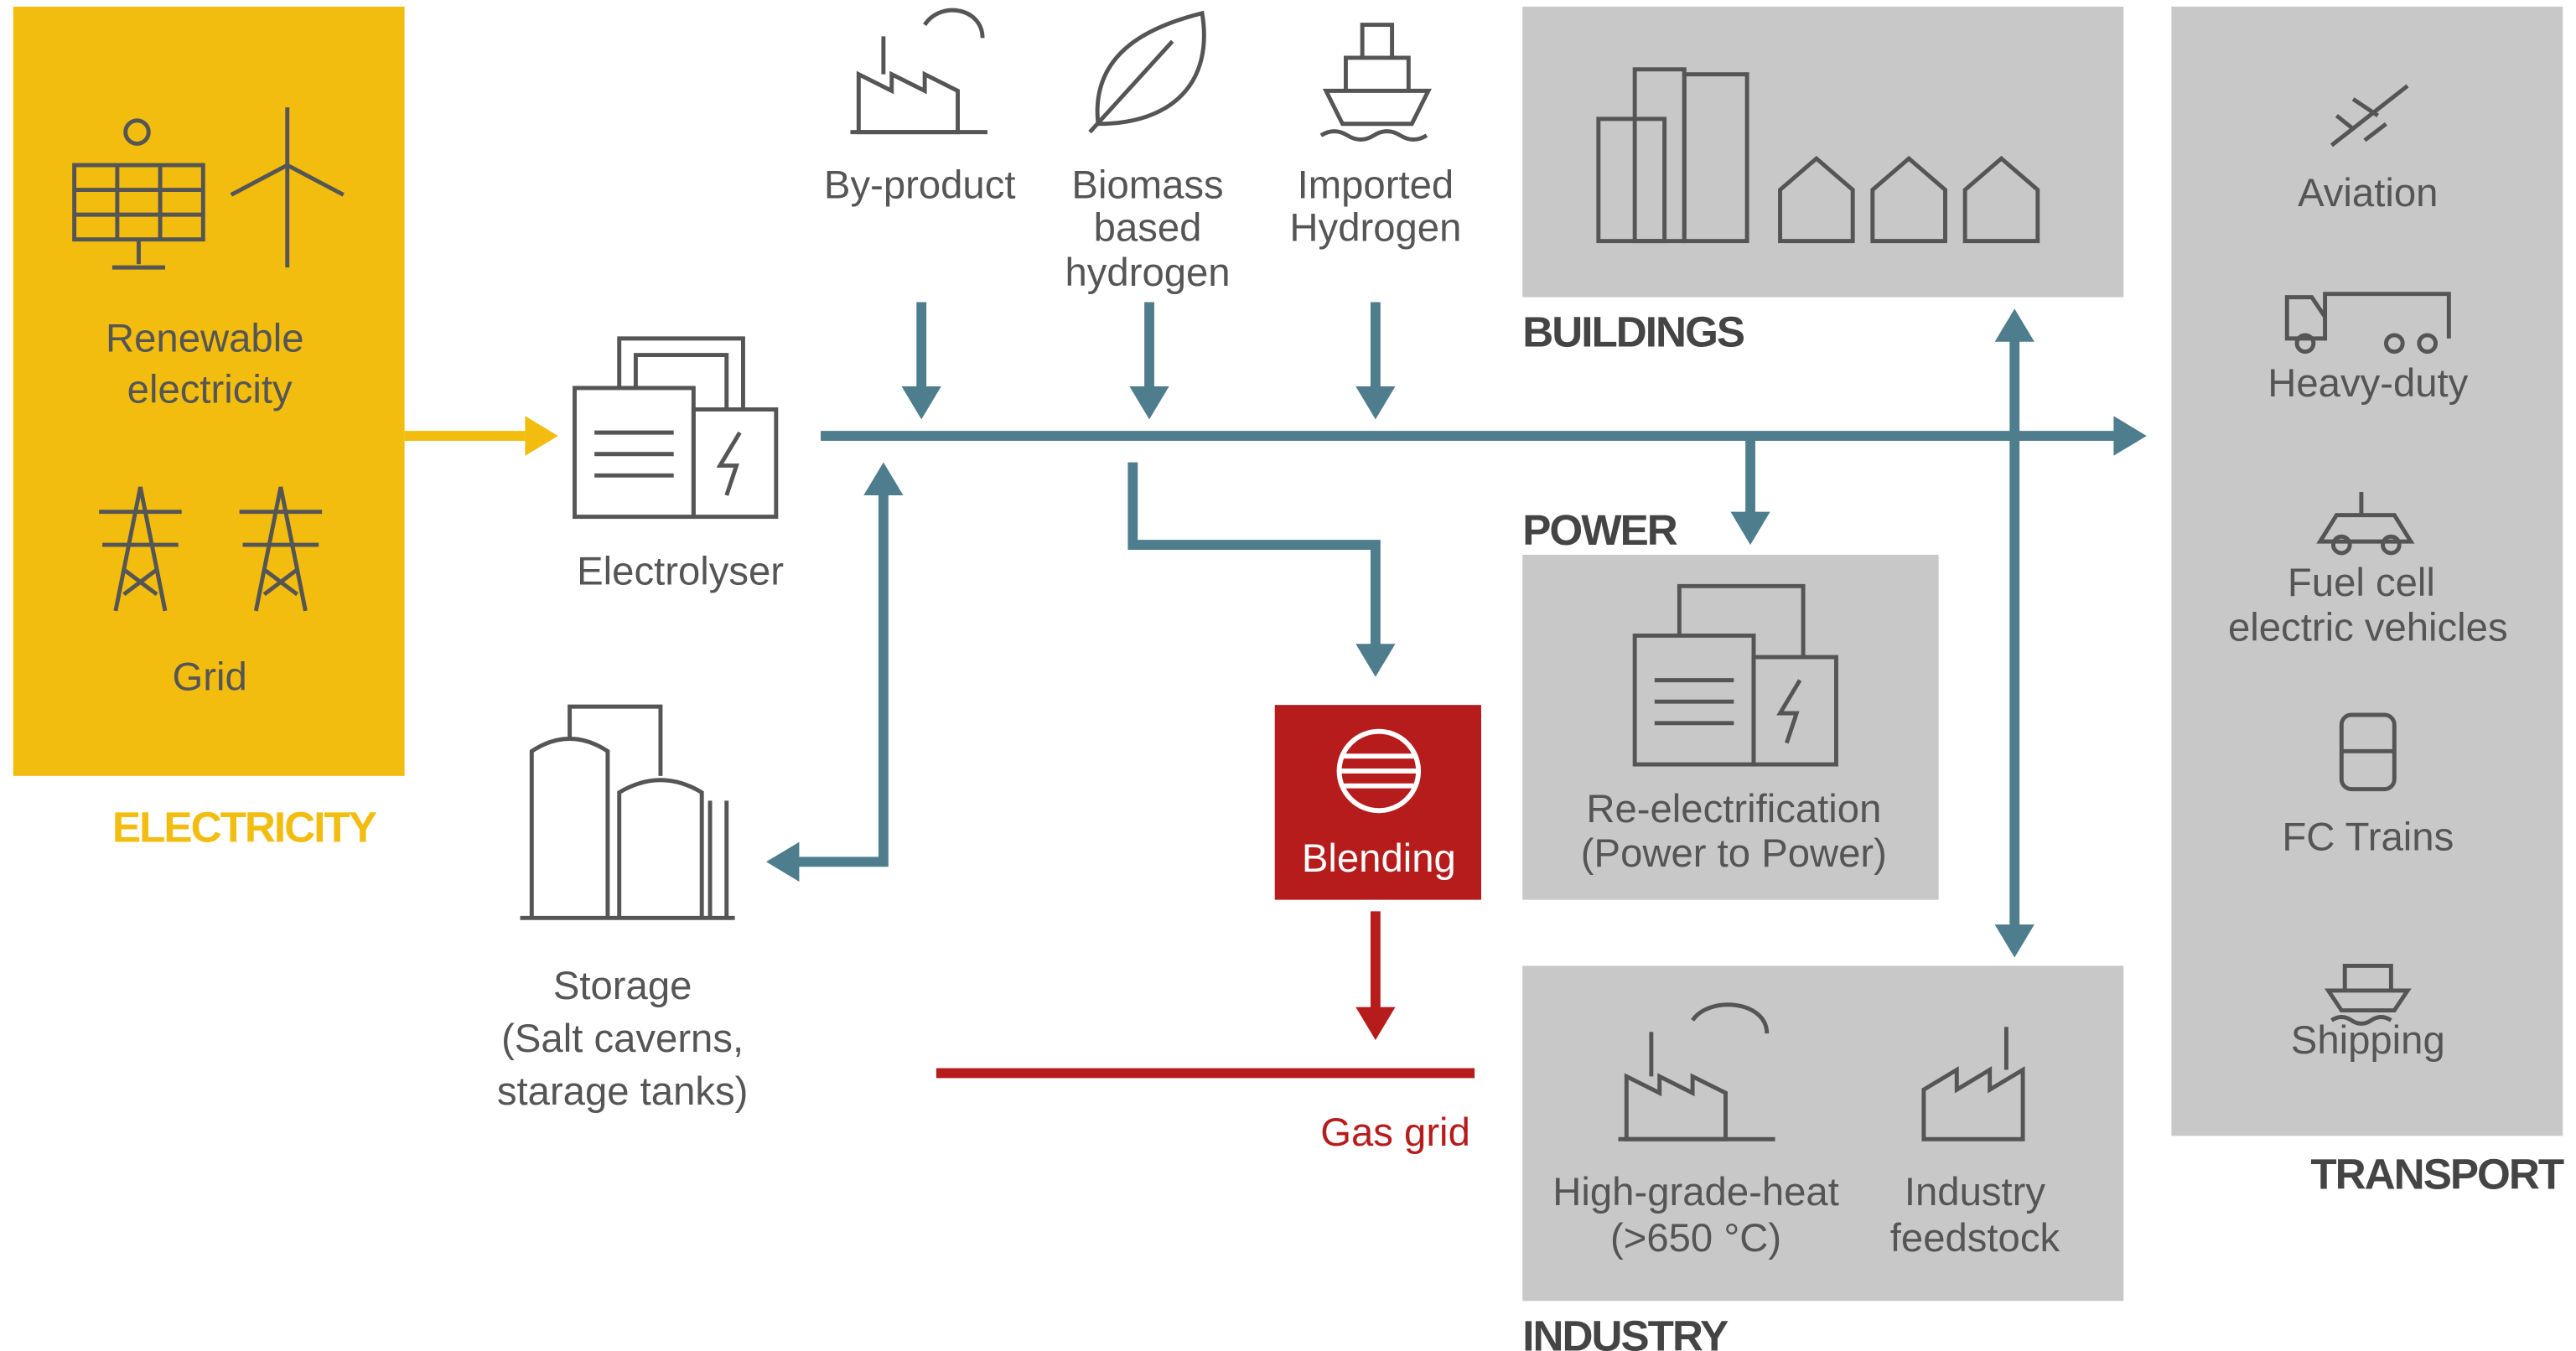 The image size is (2576, 1351). Describe the element at coordinates (1975, 1238) in the screenshot. I see `industry-text: feedstock` at that location.